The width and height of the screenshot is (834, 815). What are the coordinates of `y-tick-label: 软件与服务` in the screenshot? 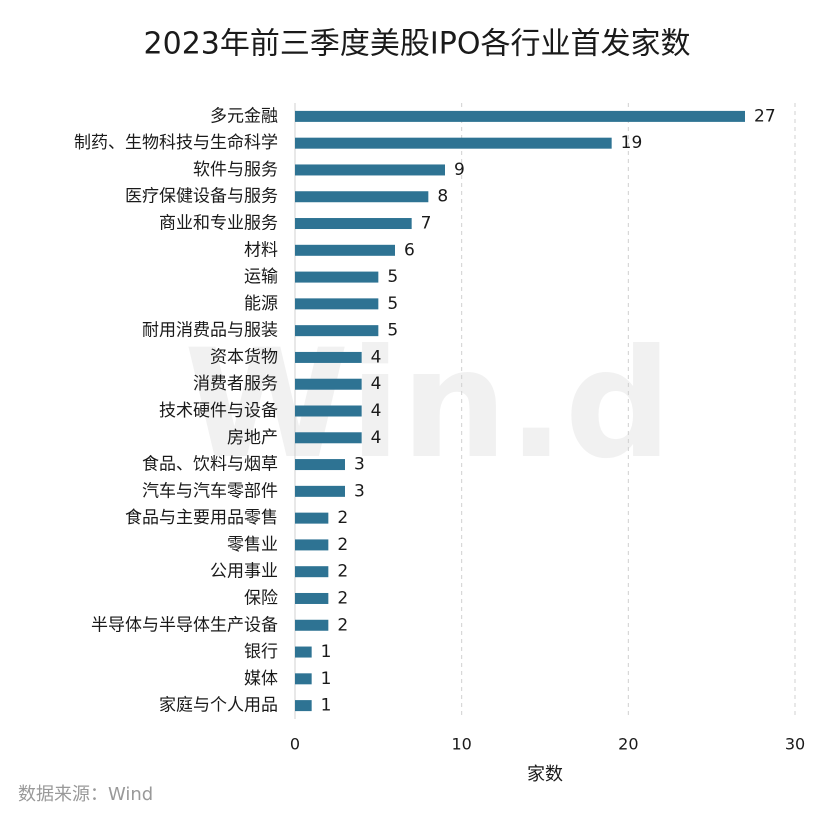 It's located at (235, 170).